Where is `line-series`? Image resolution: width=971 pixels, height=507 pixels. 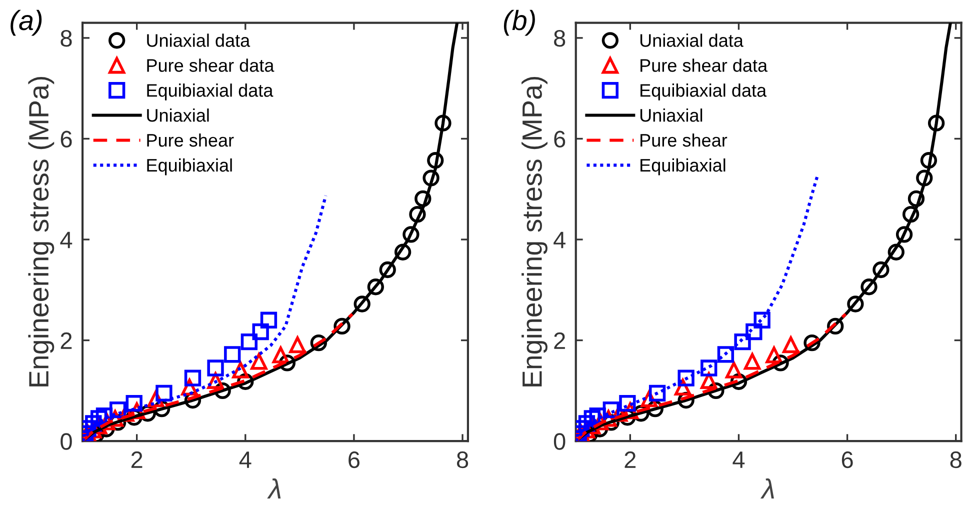 line-series is located at coordinates (205, 318).